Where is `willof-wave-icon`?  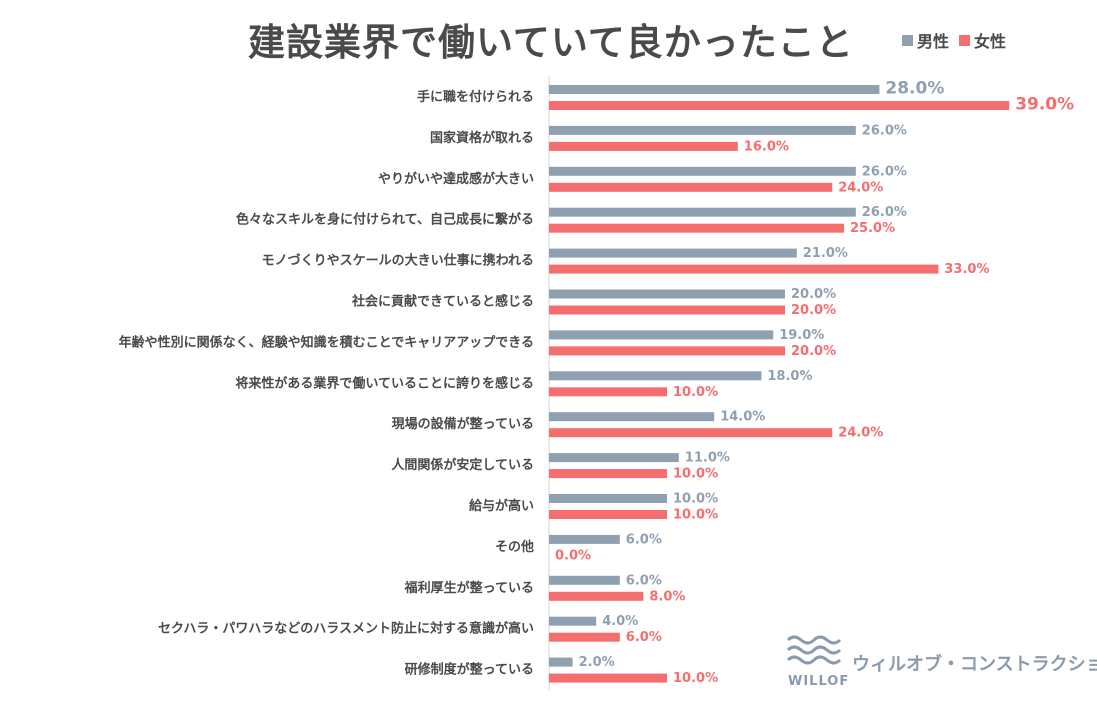
willof-wave-icon is located at coordinates (814, 650).